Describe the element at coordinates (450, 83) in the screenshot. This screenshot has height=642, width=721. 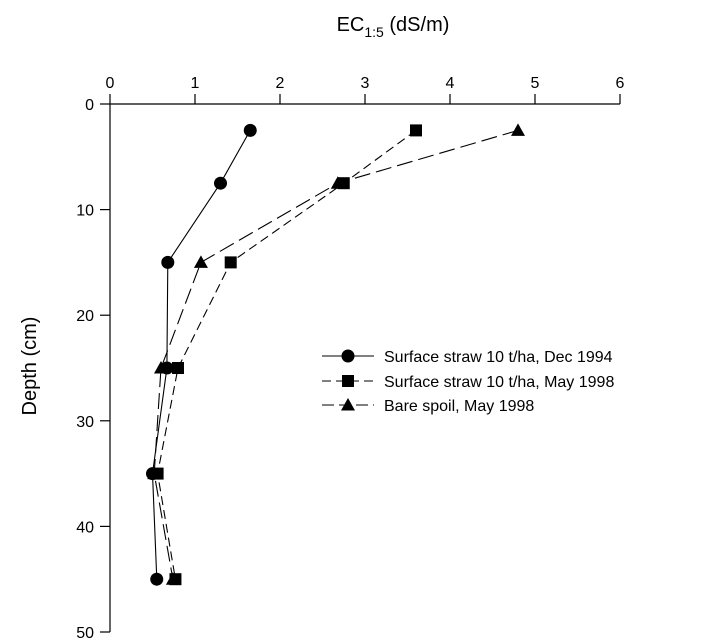
I see `x-tick-label: 4` at that location.